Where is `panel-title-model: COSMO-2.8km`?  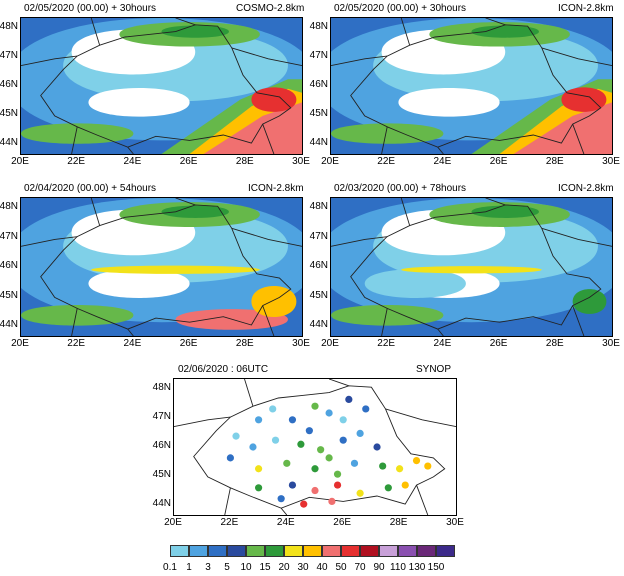
panel-title-model: COSMO-2.8km is located at coordinates (270, 8).